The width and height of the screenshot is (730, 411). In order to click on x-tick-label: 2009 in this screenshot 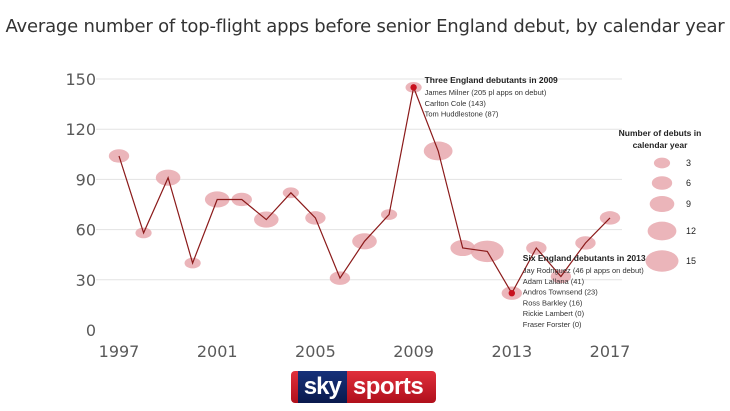, I will do `click(413, 351)`.